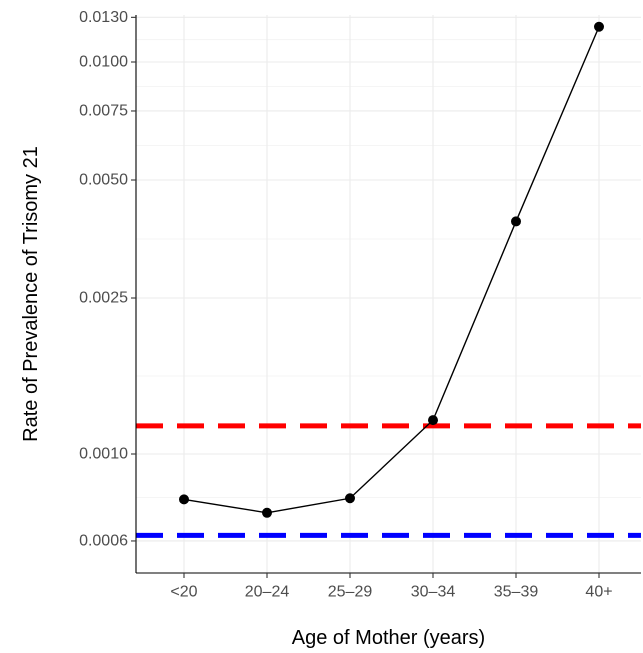 The image size is (643, 653). Describe the element at coordinates (388, 638) in the screenshot. I see `x-axis-title: Age of Mother (years)` at that location.